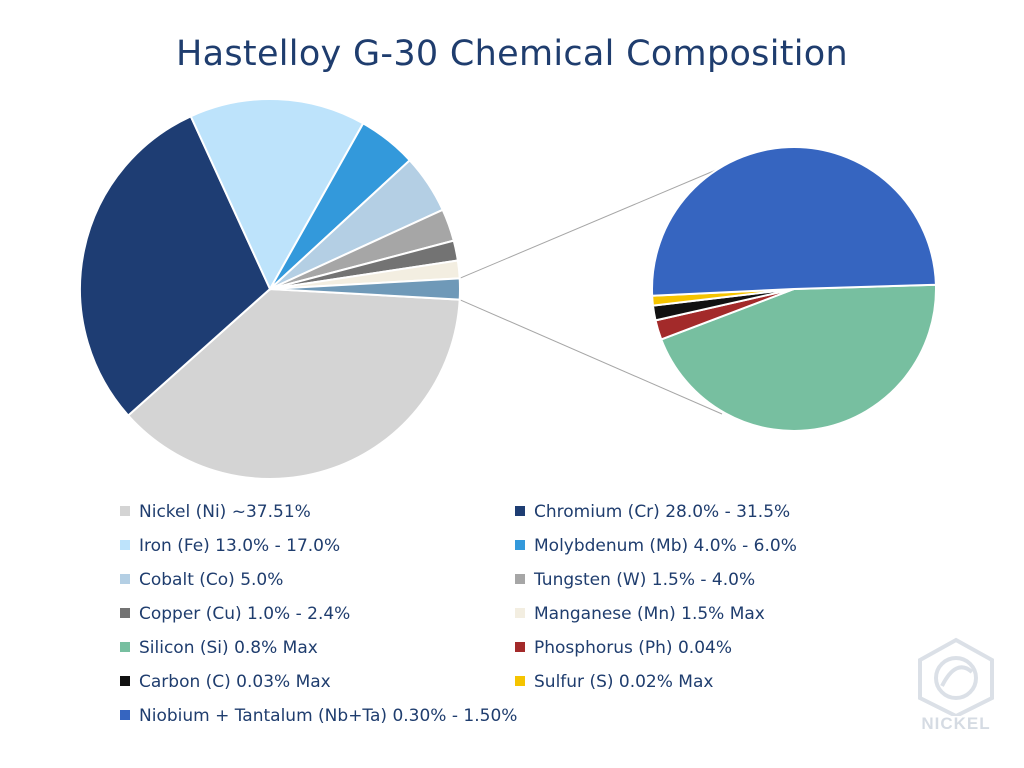 This screenshot has height=768, width=1024. I want to click on watermark-logo: NICKEL, so click(956, 692).